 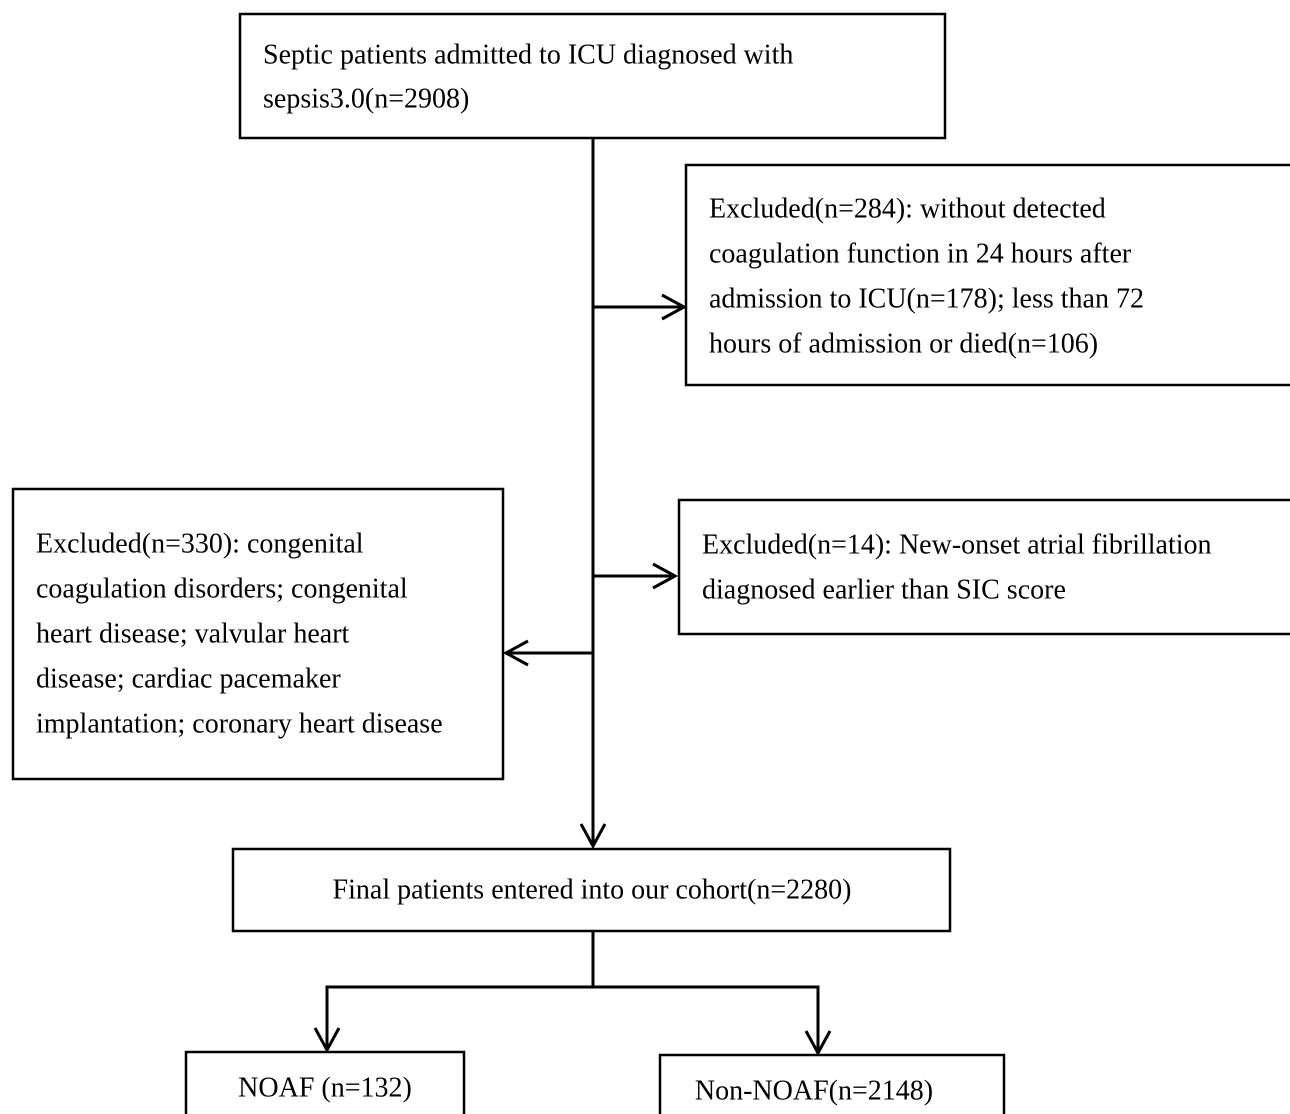 What do you see at coordinates (193, 633) in the screenshot?
I see `node-text: heart disease; valvular heart` at bounding box center [193, 633].